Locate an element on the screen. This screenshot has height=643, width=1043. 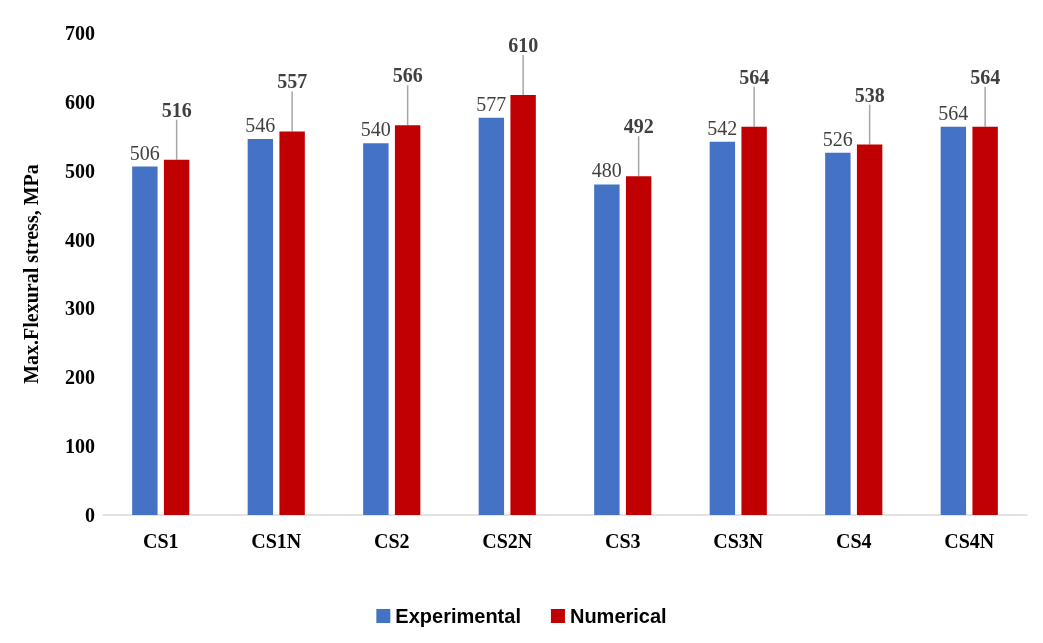
y-tick-label: 700 is located at coordinates (80, 33).